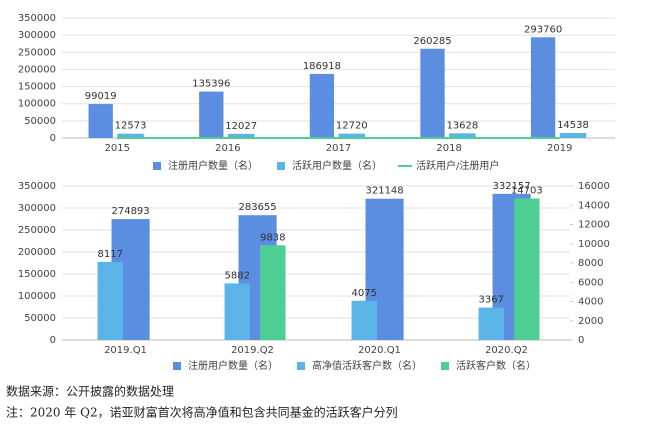 This screenshot has height=429, width=650. Describe the element at coordinates (90, 391) in the screenshot. I see `source-note: 数据来源：公开披露的数据处理` at that location.